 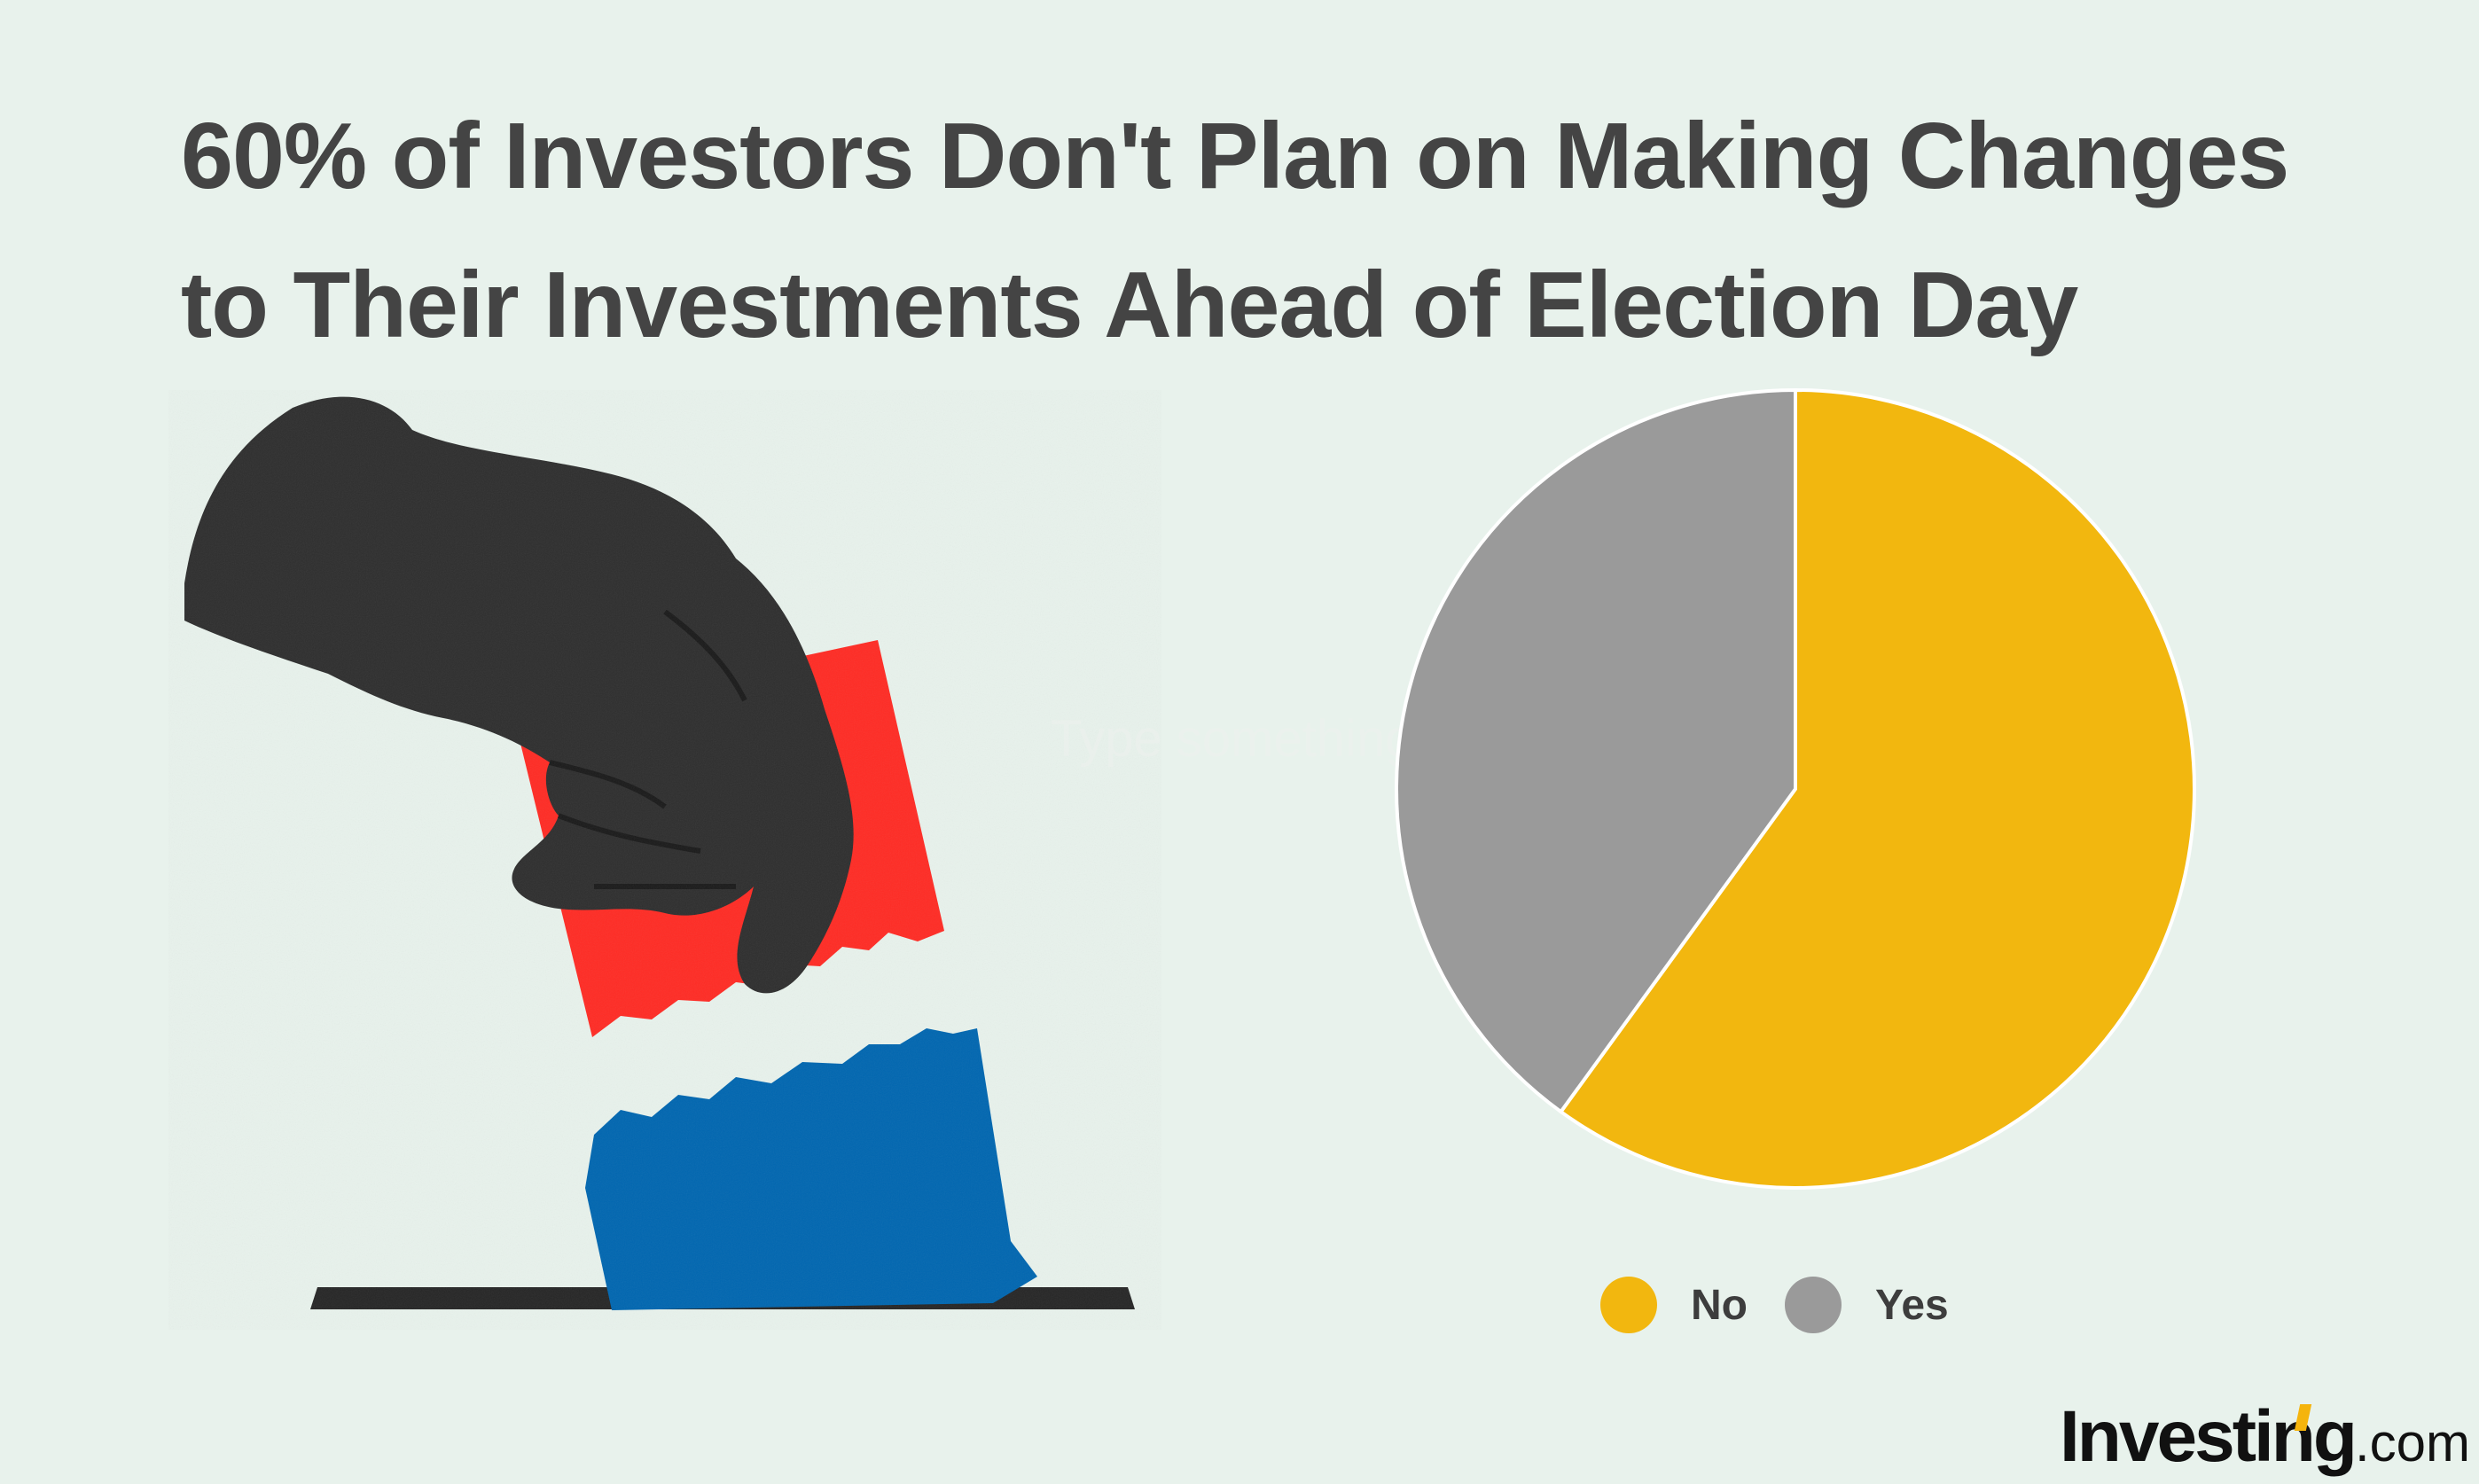 What do you see at coordinates (1226, 739) in the screenshot?
I see `placeholder-ghost-text: Type something` at bounding box center [1226, 739].